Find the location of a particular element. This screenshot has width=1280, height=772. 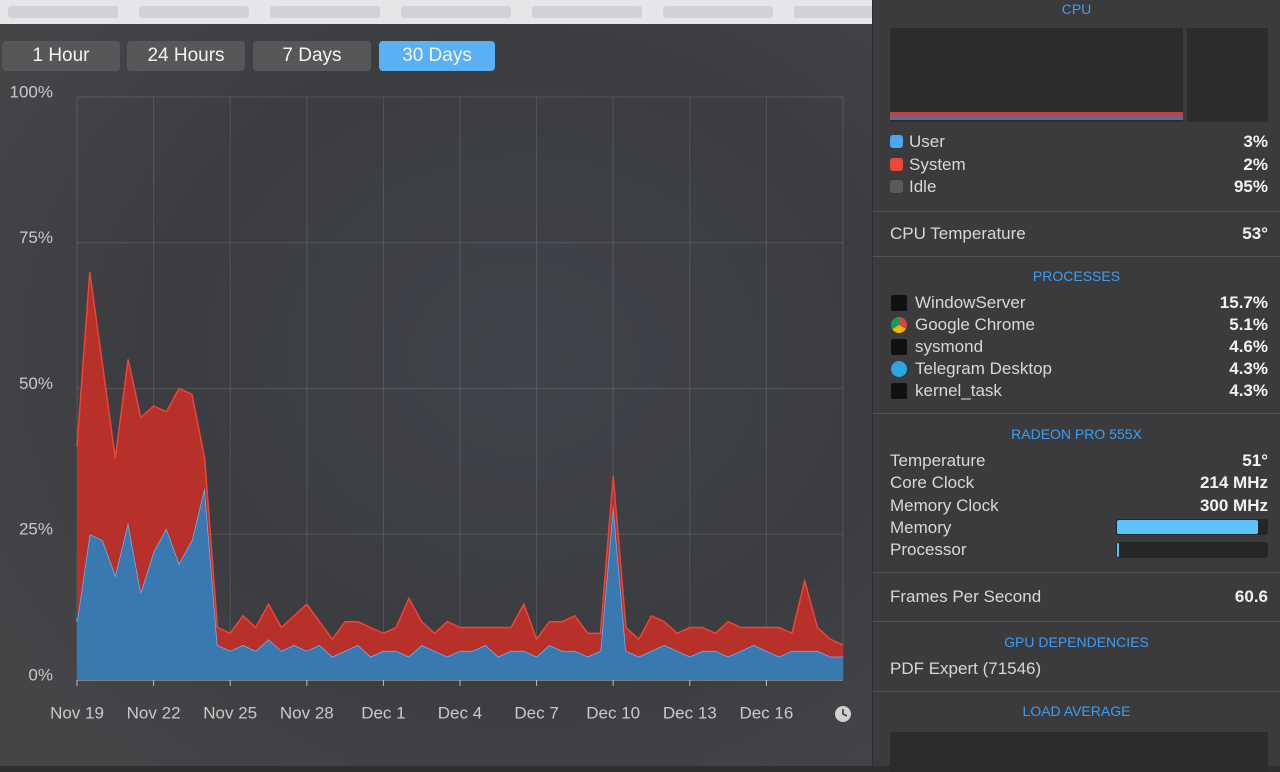

x-tick-label: Dec 7 is located at coordinates (536, 712).